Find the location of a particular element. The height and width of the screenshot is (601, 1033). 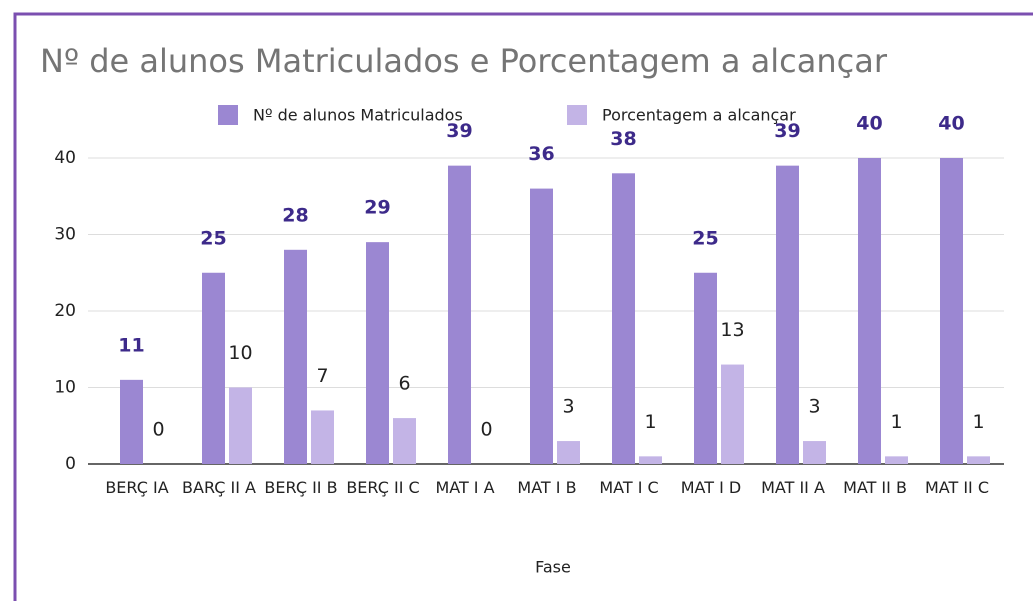

y-tick-label: 40 is located at coordinates (65, 158).